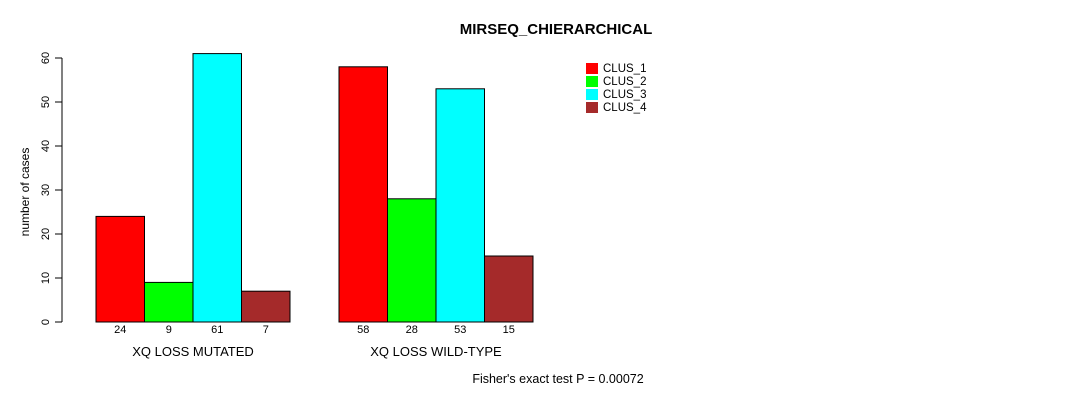 Image resolution: width=1090 pixels, height=400 pixels. What do you see at coordinates (120, 269) in the screenshot?
I see `bar-clus_1-xq-loss-mutated` at bounding box center [120, 269].